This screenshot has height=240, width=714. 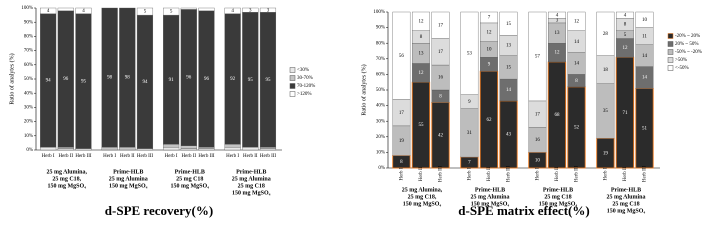 I want to click on y-tick-label: 50%, so click(x=28, y=79).